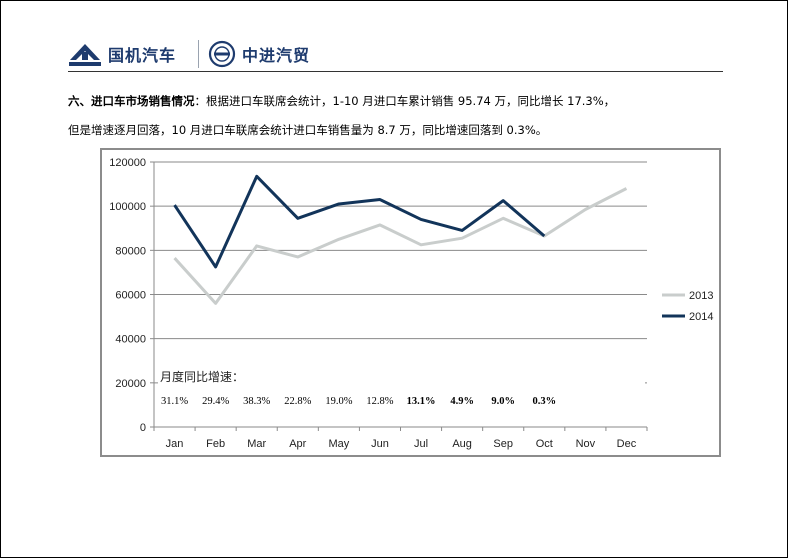 The image size is (788, 558). I want to click on series-line-2013, so click(400, 246).